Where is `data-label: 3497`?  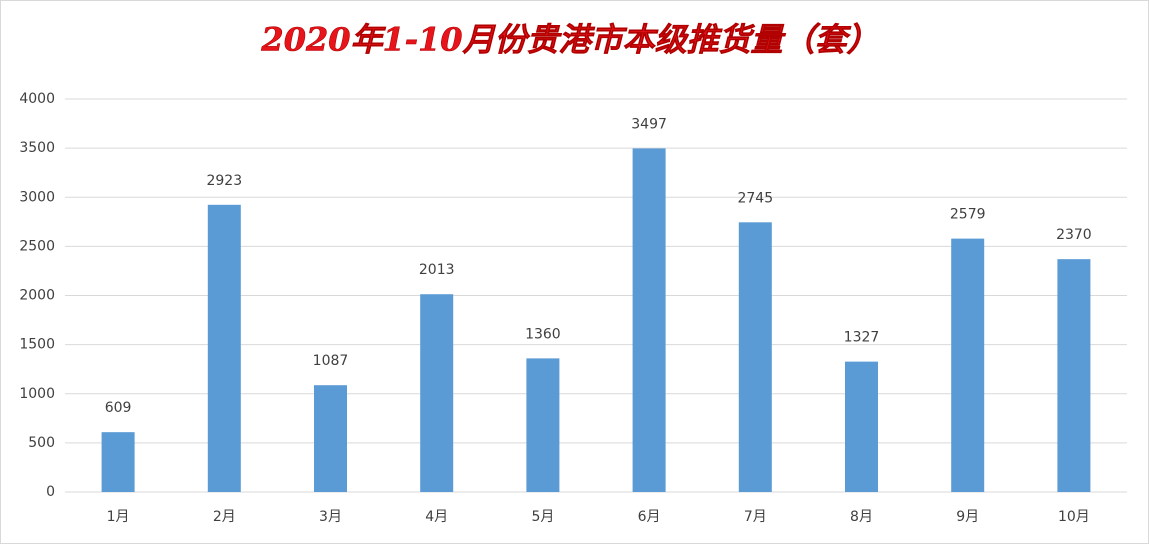 data-label: 3497 is located at coordinates (649, 124).